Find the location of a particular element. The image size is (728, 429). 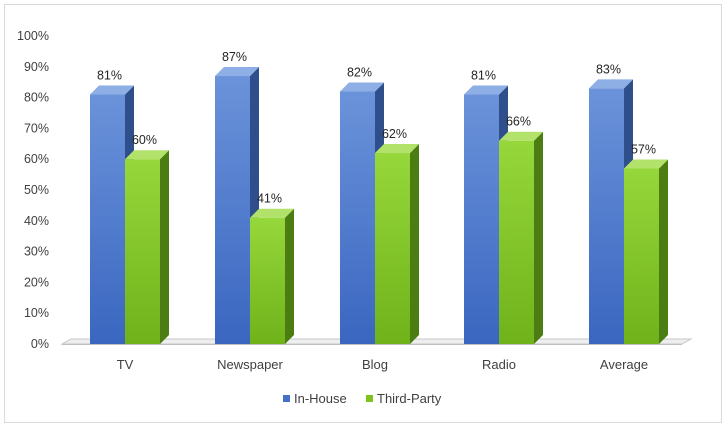

bar-tv-in-house is located at coordinates (112, 215).